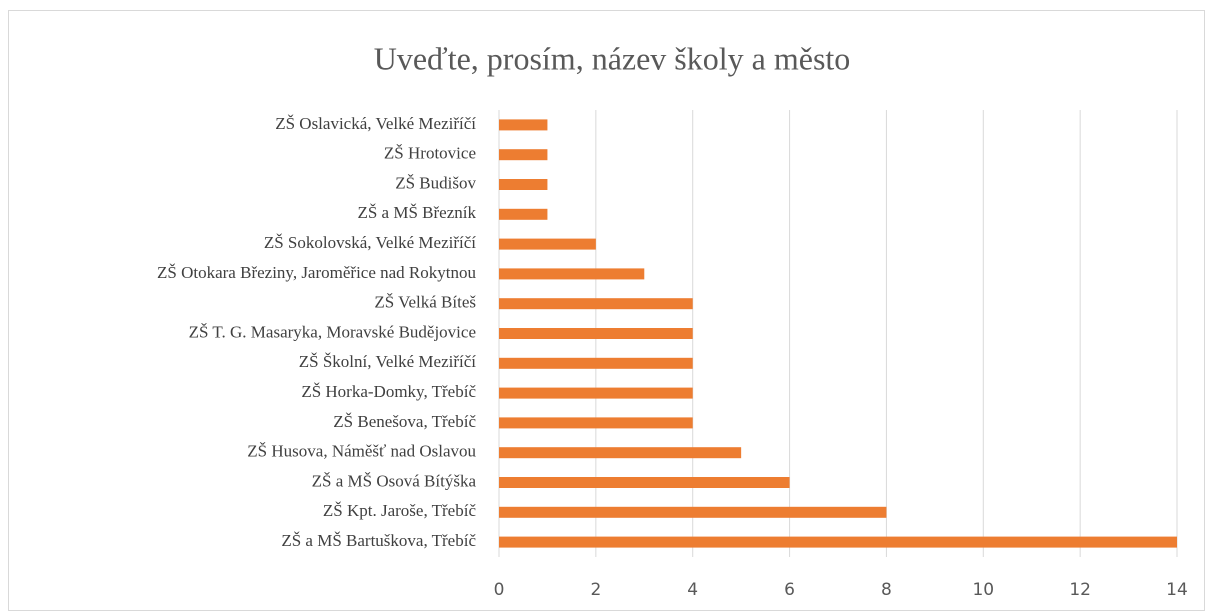 This screenshot has height=612, width=1206. Describe the element at coordinates (416, 212) in the screenshot. I see `y-tick-label: ZŠ a MŠ Březník` at that location.